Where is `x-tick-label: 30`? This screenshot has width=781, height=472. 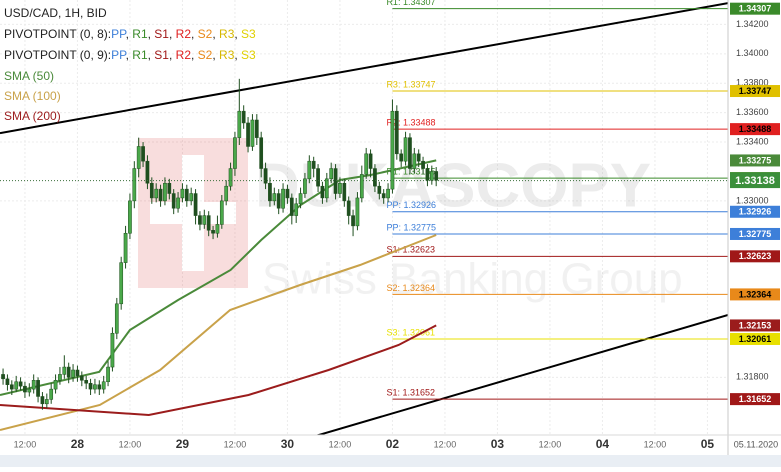
x-tick-label: 30 is located at coordinates (288, 444).